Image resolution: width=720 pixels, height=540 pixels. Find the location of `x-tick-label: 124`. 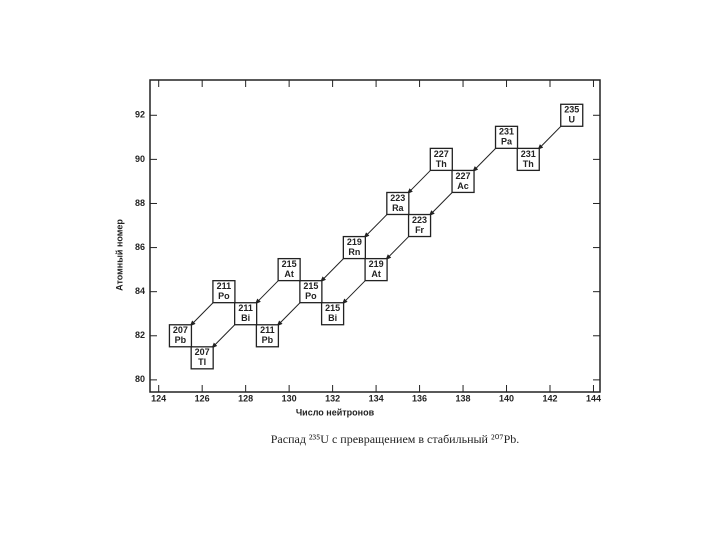

x-tick-label: 124 is located at coordinates (158, 398).